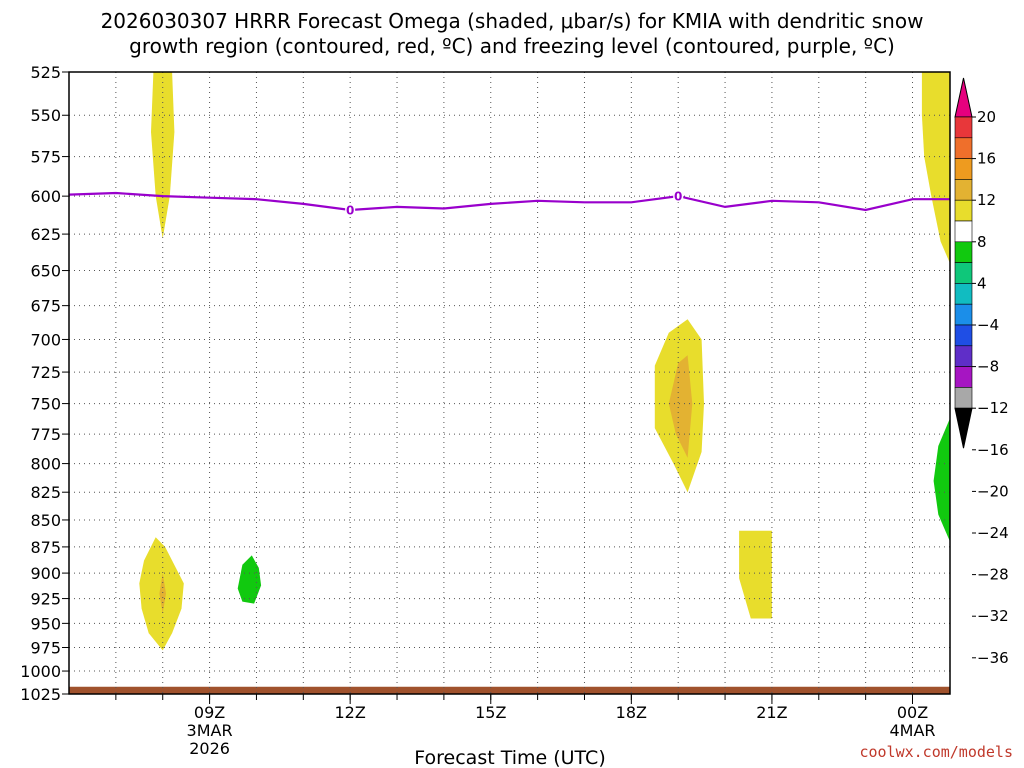  What do you see at coordinates (45, 623) in the screenshot?
I see `y-tick-label: 950` at bounding box center [45, 623].